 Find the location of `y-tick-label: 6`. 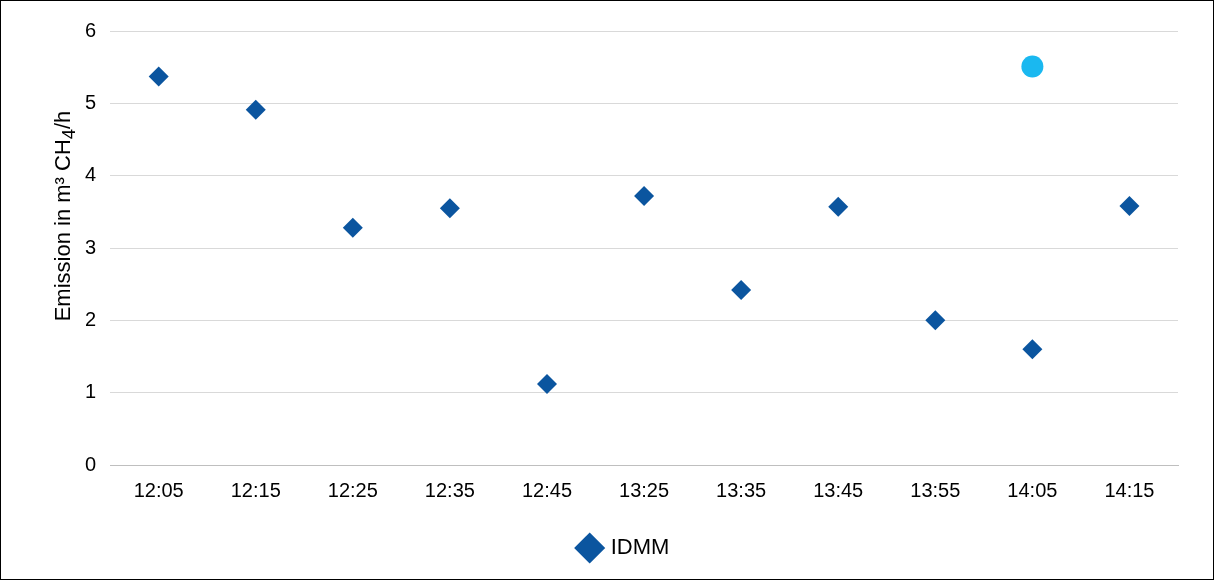

y-tick-label: 6 is located at coordinates (91, 29).